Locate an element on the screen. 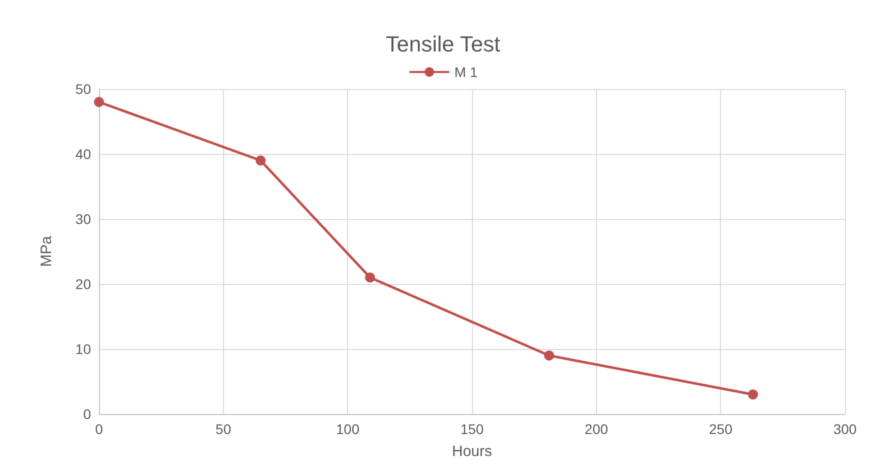 The height and width of the screenshot is (471, 886). y-tick-label: 50 is located at coordinates (83, 89).